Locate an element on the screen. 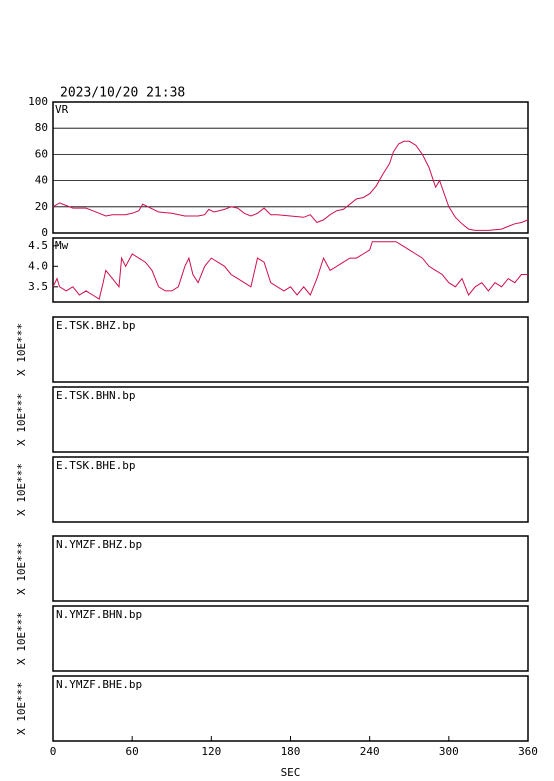  y-tick-label: 60 is located at coordinates (41, 153).